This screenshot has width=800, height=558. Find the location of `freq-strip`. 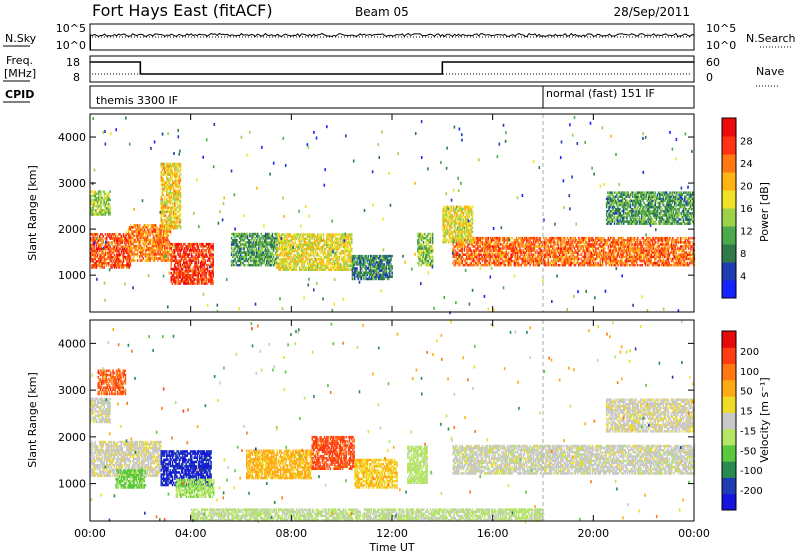

freq-strip is located at coordinates (392, 69).